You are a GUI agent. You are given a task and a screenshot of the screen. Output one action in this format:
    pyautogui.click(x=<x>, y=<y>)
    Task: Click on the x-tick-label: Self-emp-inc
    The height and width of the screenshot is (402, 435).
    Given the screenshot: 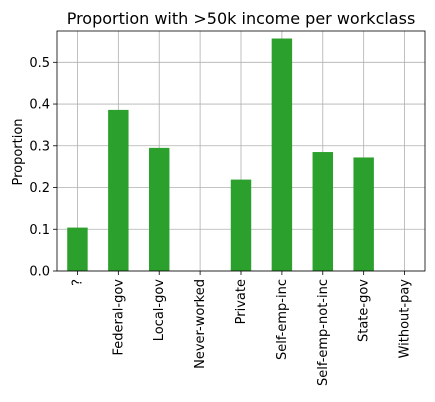 What is the action you would take?
    pyautogui.click(x=282, y=319)
    